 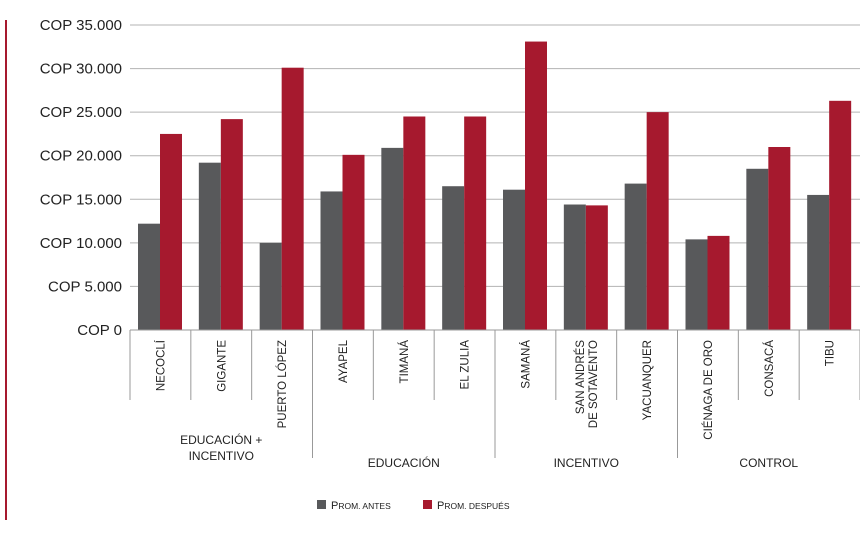 What do you see at coordinates (81, 156) in the screenshot?
I see `y-tick-label: COP 20.000` at bounding box center [81, 156].